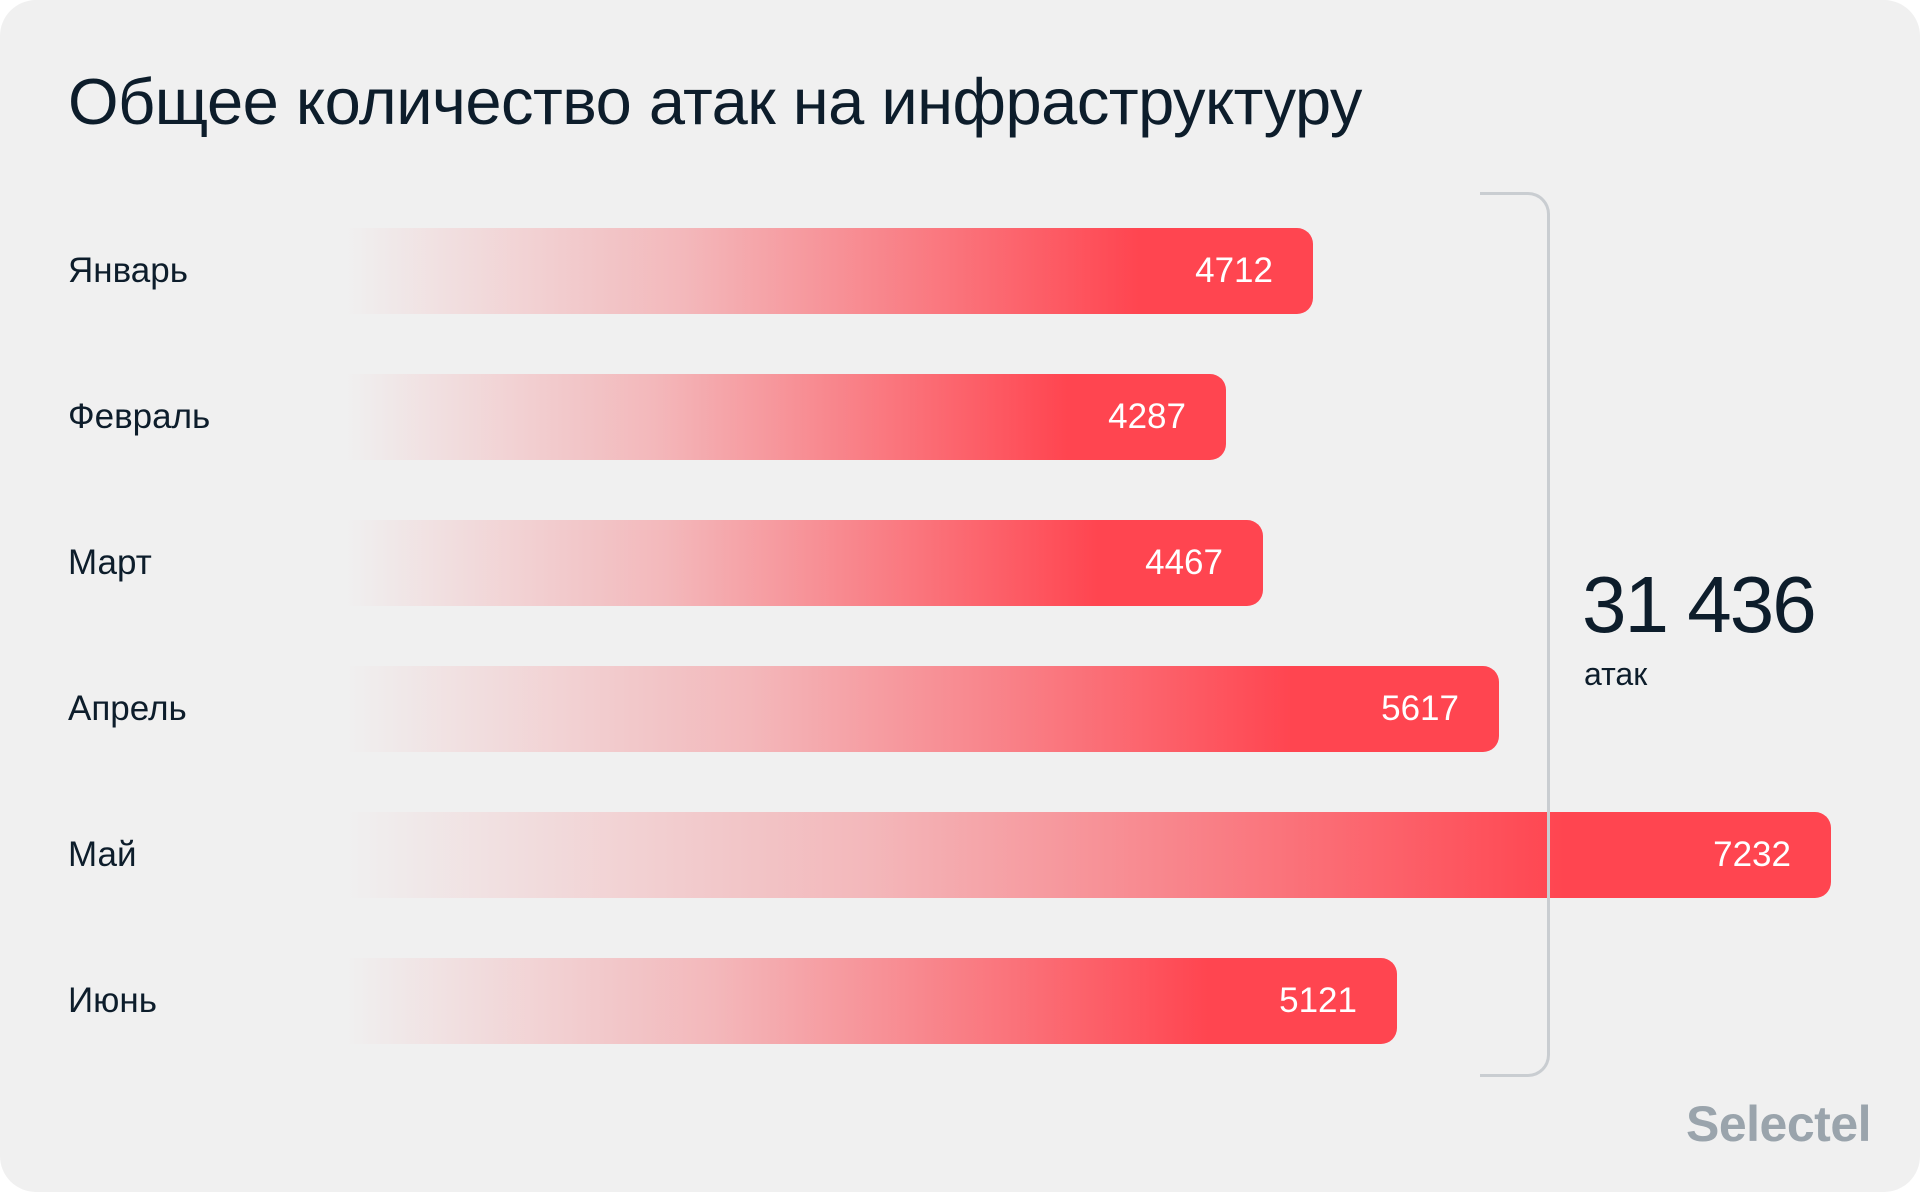 The width and height of the screenshot is (1920, 1192). What do you see at coordinates (1616, 674) in the screenshot?
I see `total-unit: атак` at bounding box center [1616, 674].